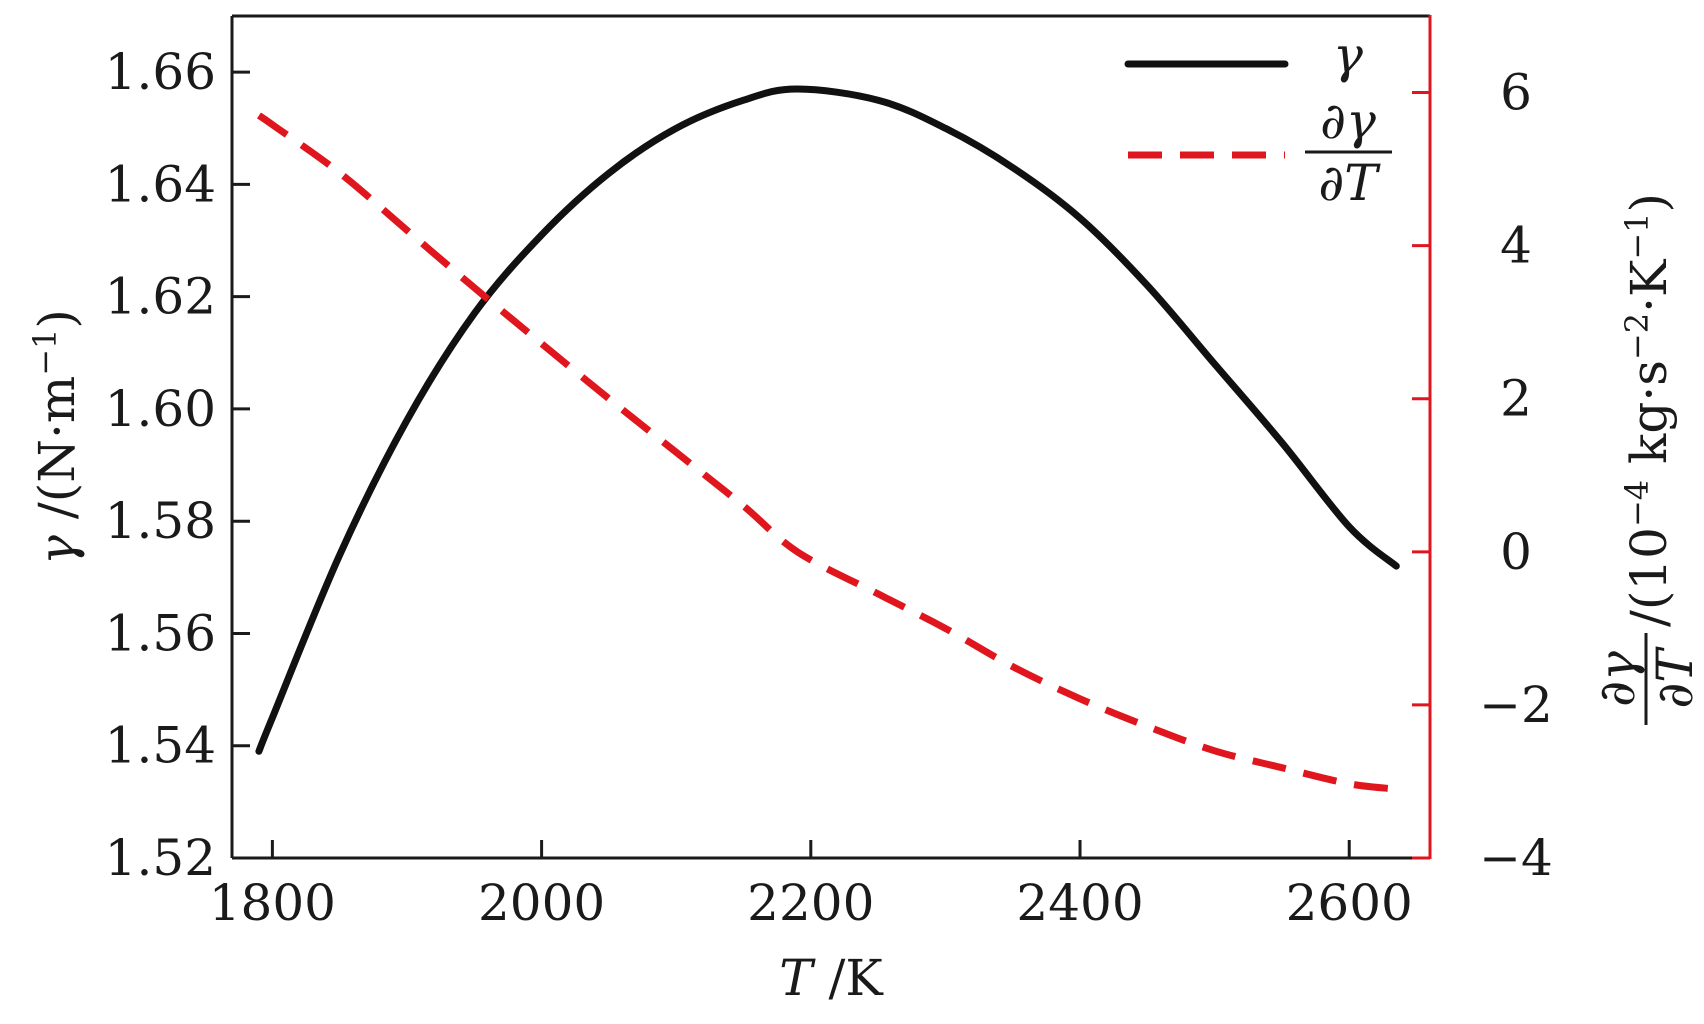 The width and height of the screenshot is (1704, 1024). I want to click on y-right-exp-1: −4, so click(1637, 503).